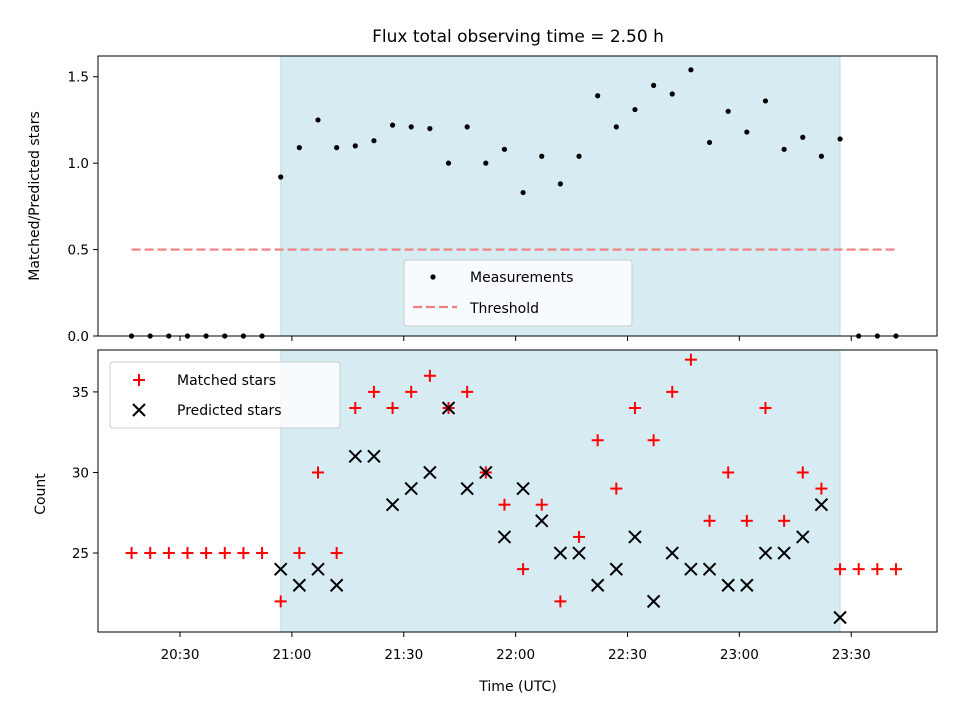  What do you see at coordinates (78, 337) in the screenshot?
I see `top-y-tick-label: 0.0` at bounding box center [78, 337].